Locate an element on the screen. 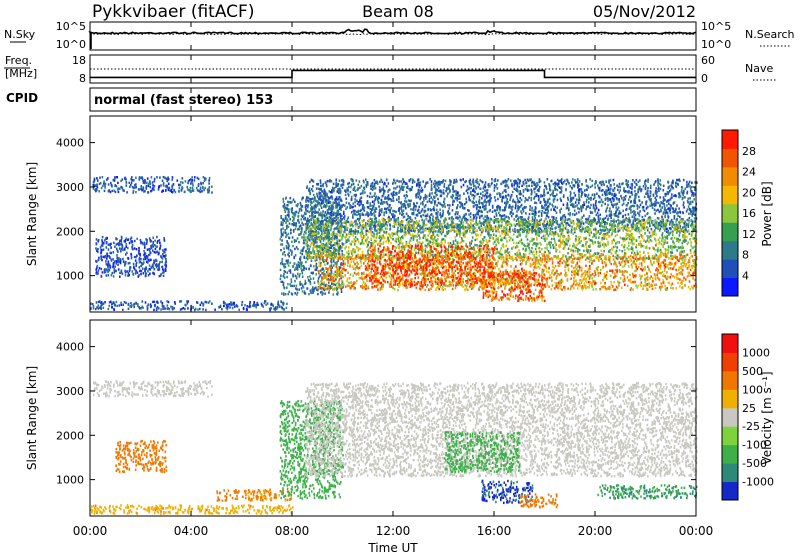 The height and width of the screenshot is (554, 800). power-colorbar: 28 24 20 16 12 8 4 is located at coordinates (738, 213).